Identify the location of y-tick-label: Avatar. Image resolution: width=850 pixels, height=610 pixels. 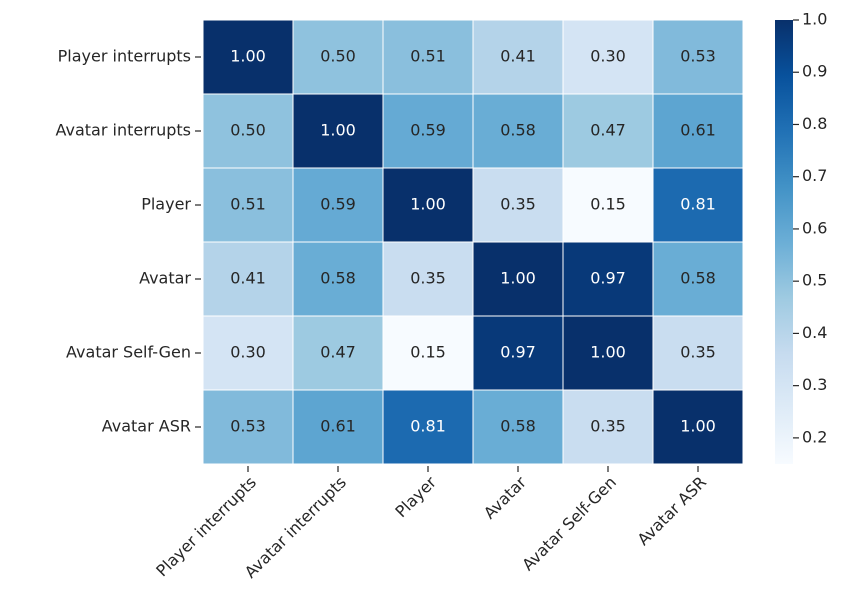
(165, 278).